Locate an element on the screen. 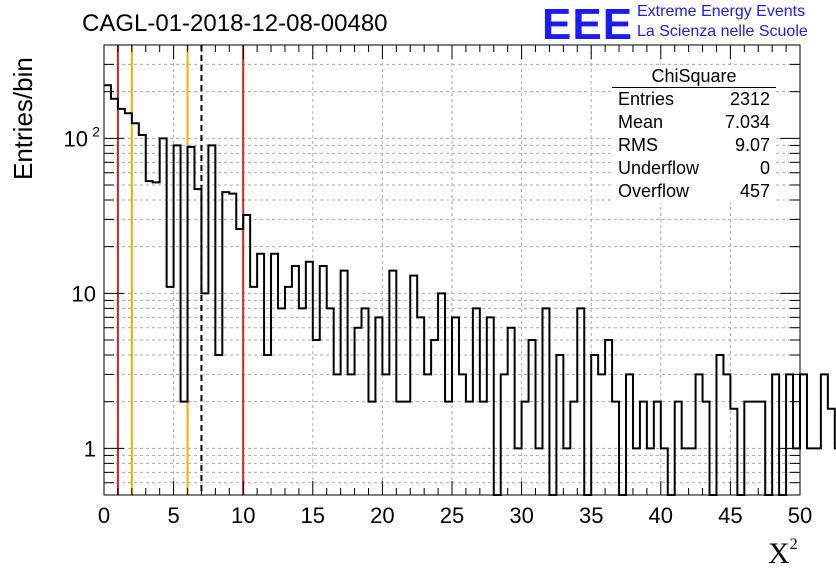 The width and height of the screenshot is (836, 572). stats-value: 2312 is located at coordinates (749, 99).